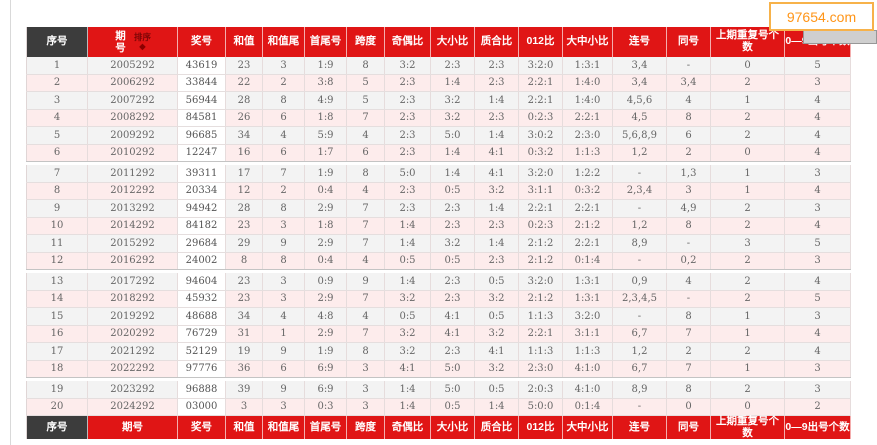 The image size is (877, 445). Describe the element at coordinates (453, 427) in the screenshot. I see `footer-big-small: 大小比` at that location.